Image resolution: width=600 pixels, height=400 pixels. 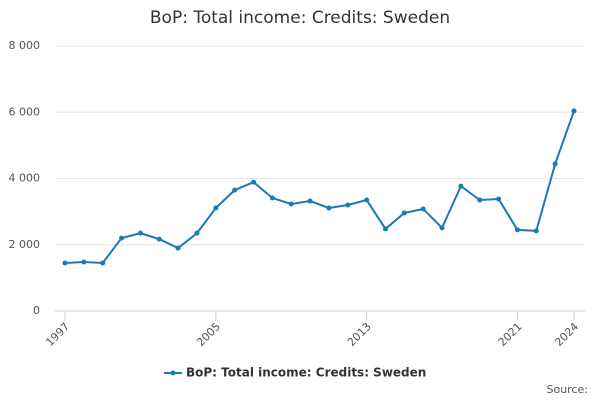 I want to click on x-tick-label: 1997, so click(x=57, y=334).